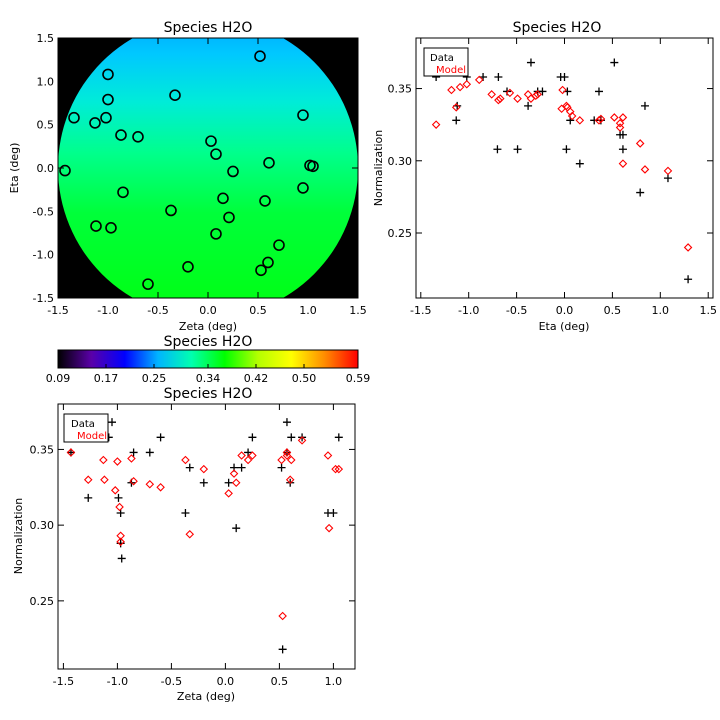  I want to click on eta-points, so click(562, 171).